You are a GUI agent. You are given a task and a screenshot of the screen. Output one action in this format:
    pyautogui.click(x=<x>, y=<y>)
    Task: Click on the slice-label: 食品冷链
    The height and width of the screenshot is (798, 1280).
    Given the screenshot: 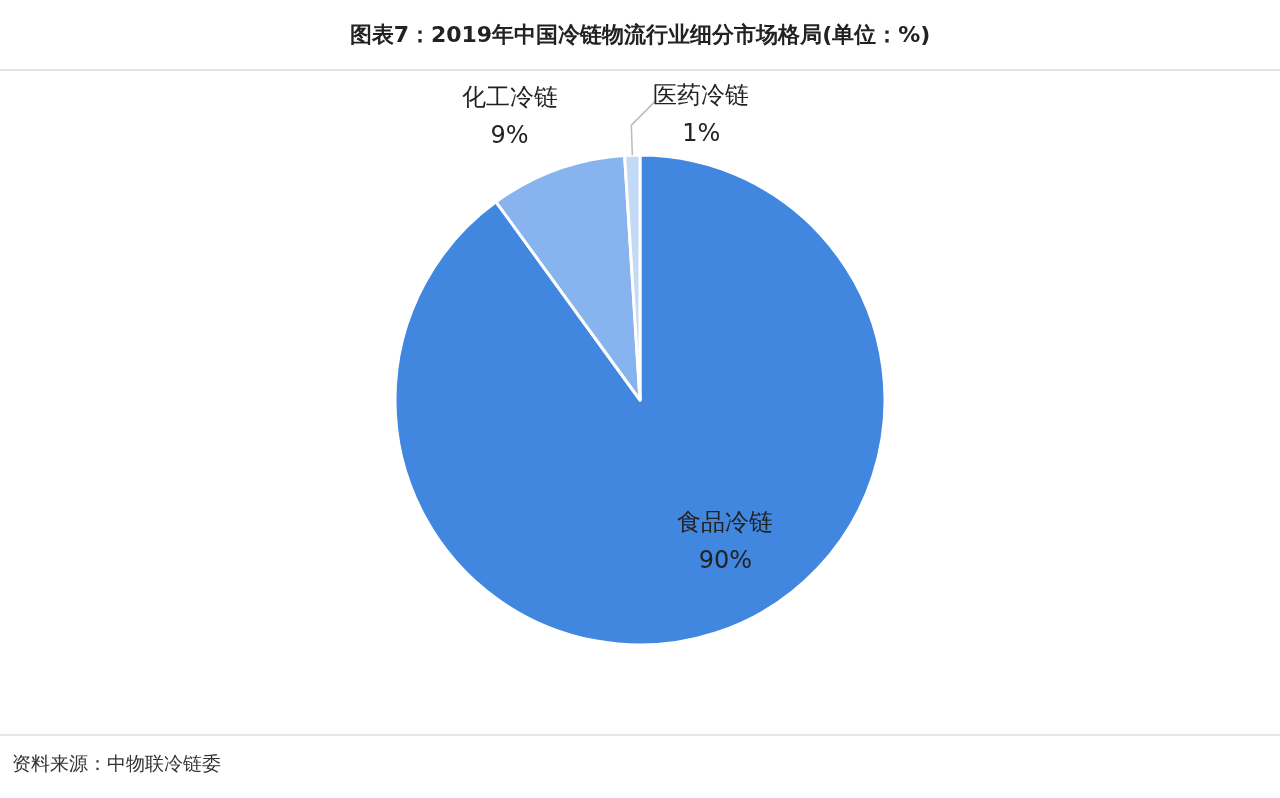 What is the action you would take?
    pyautogui.click(x=725, y=521)
    